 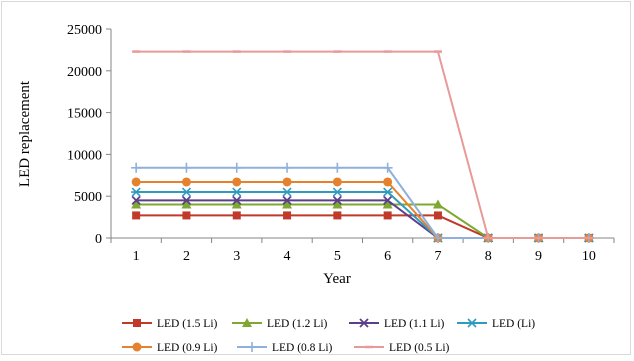 I want to click on x-tick-label: 6, so click(x=387, y=256).